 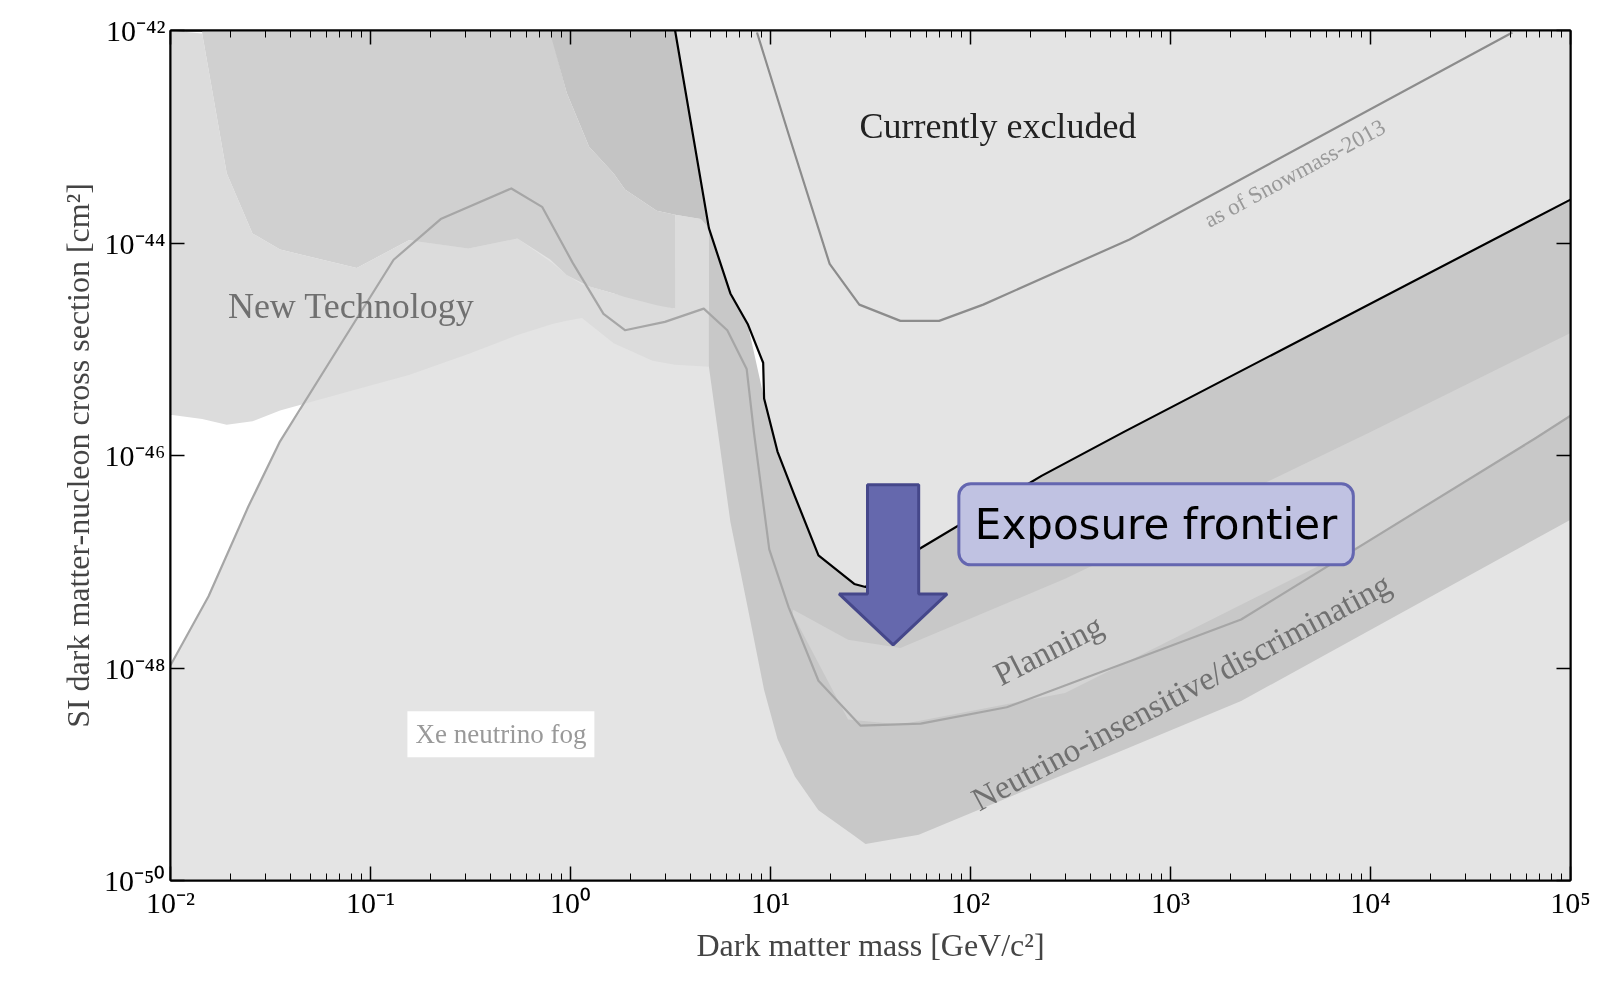 What do you see at coordinates (570, 902) in the screenshot?
I see `x-tick-label: 10⁰` at bounding box center [570, 902].